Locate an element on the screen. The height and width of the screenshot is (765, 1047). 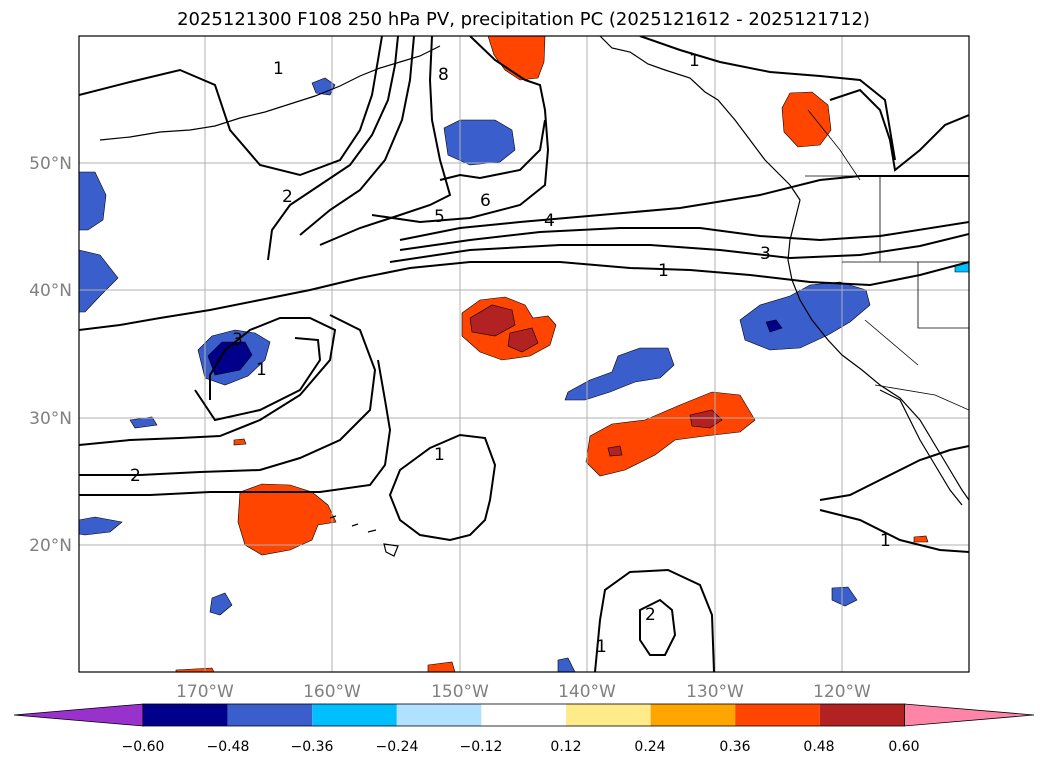
colorbar-extend-high is located at coordinates (969, 715).